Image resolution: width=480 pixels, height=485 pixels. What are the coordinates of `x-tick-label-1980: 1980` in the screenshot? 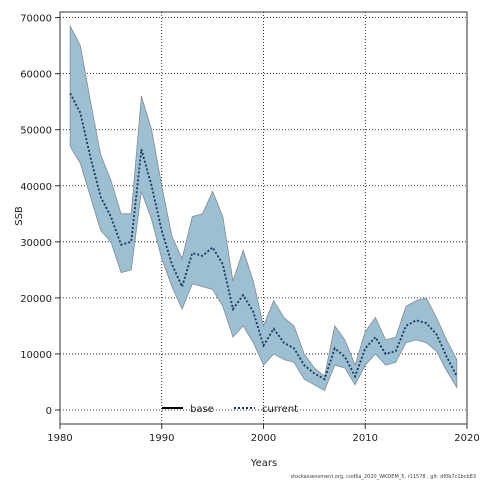 It's located at (59, 438).